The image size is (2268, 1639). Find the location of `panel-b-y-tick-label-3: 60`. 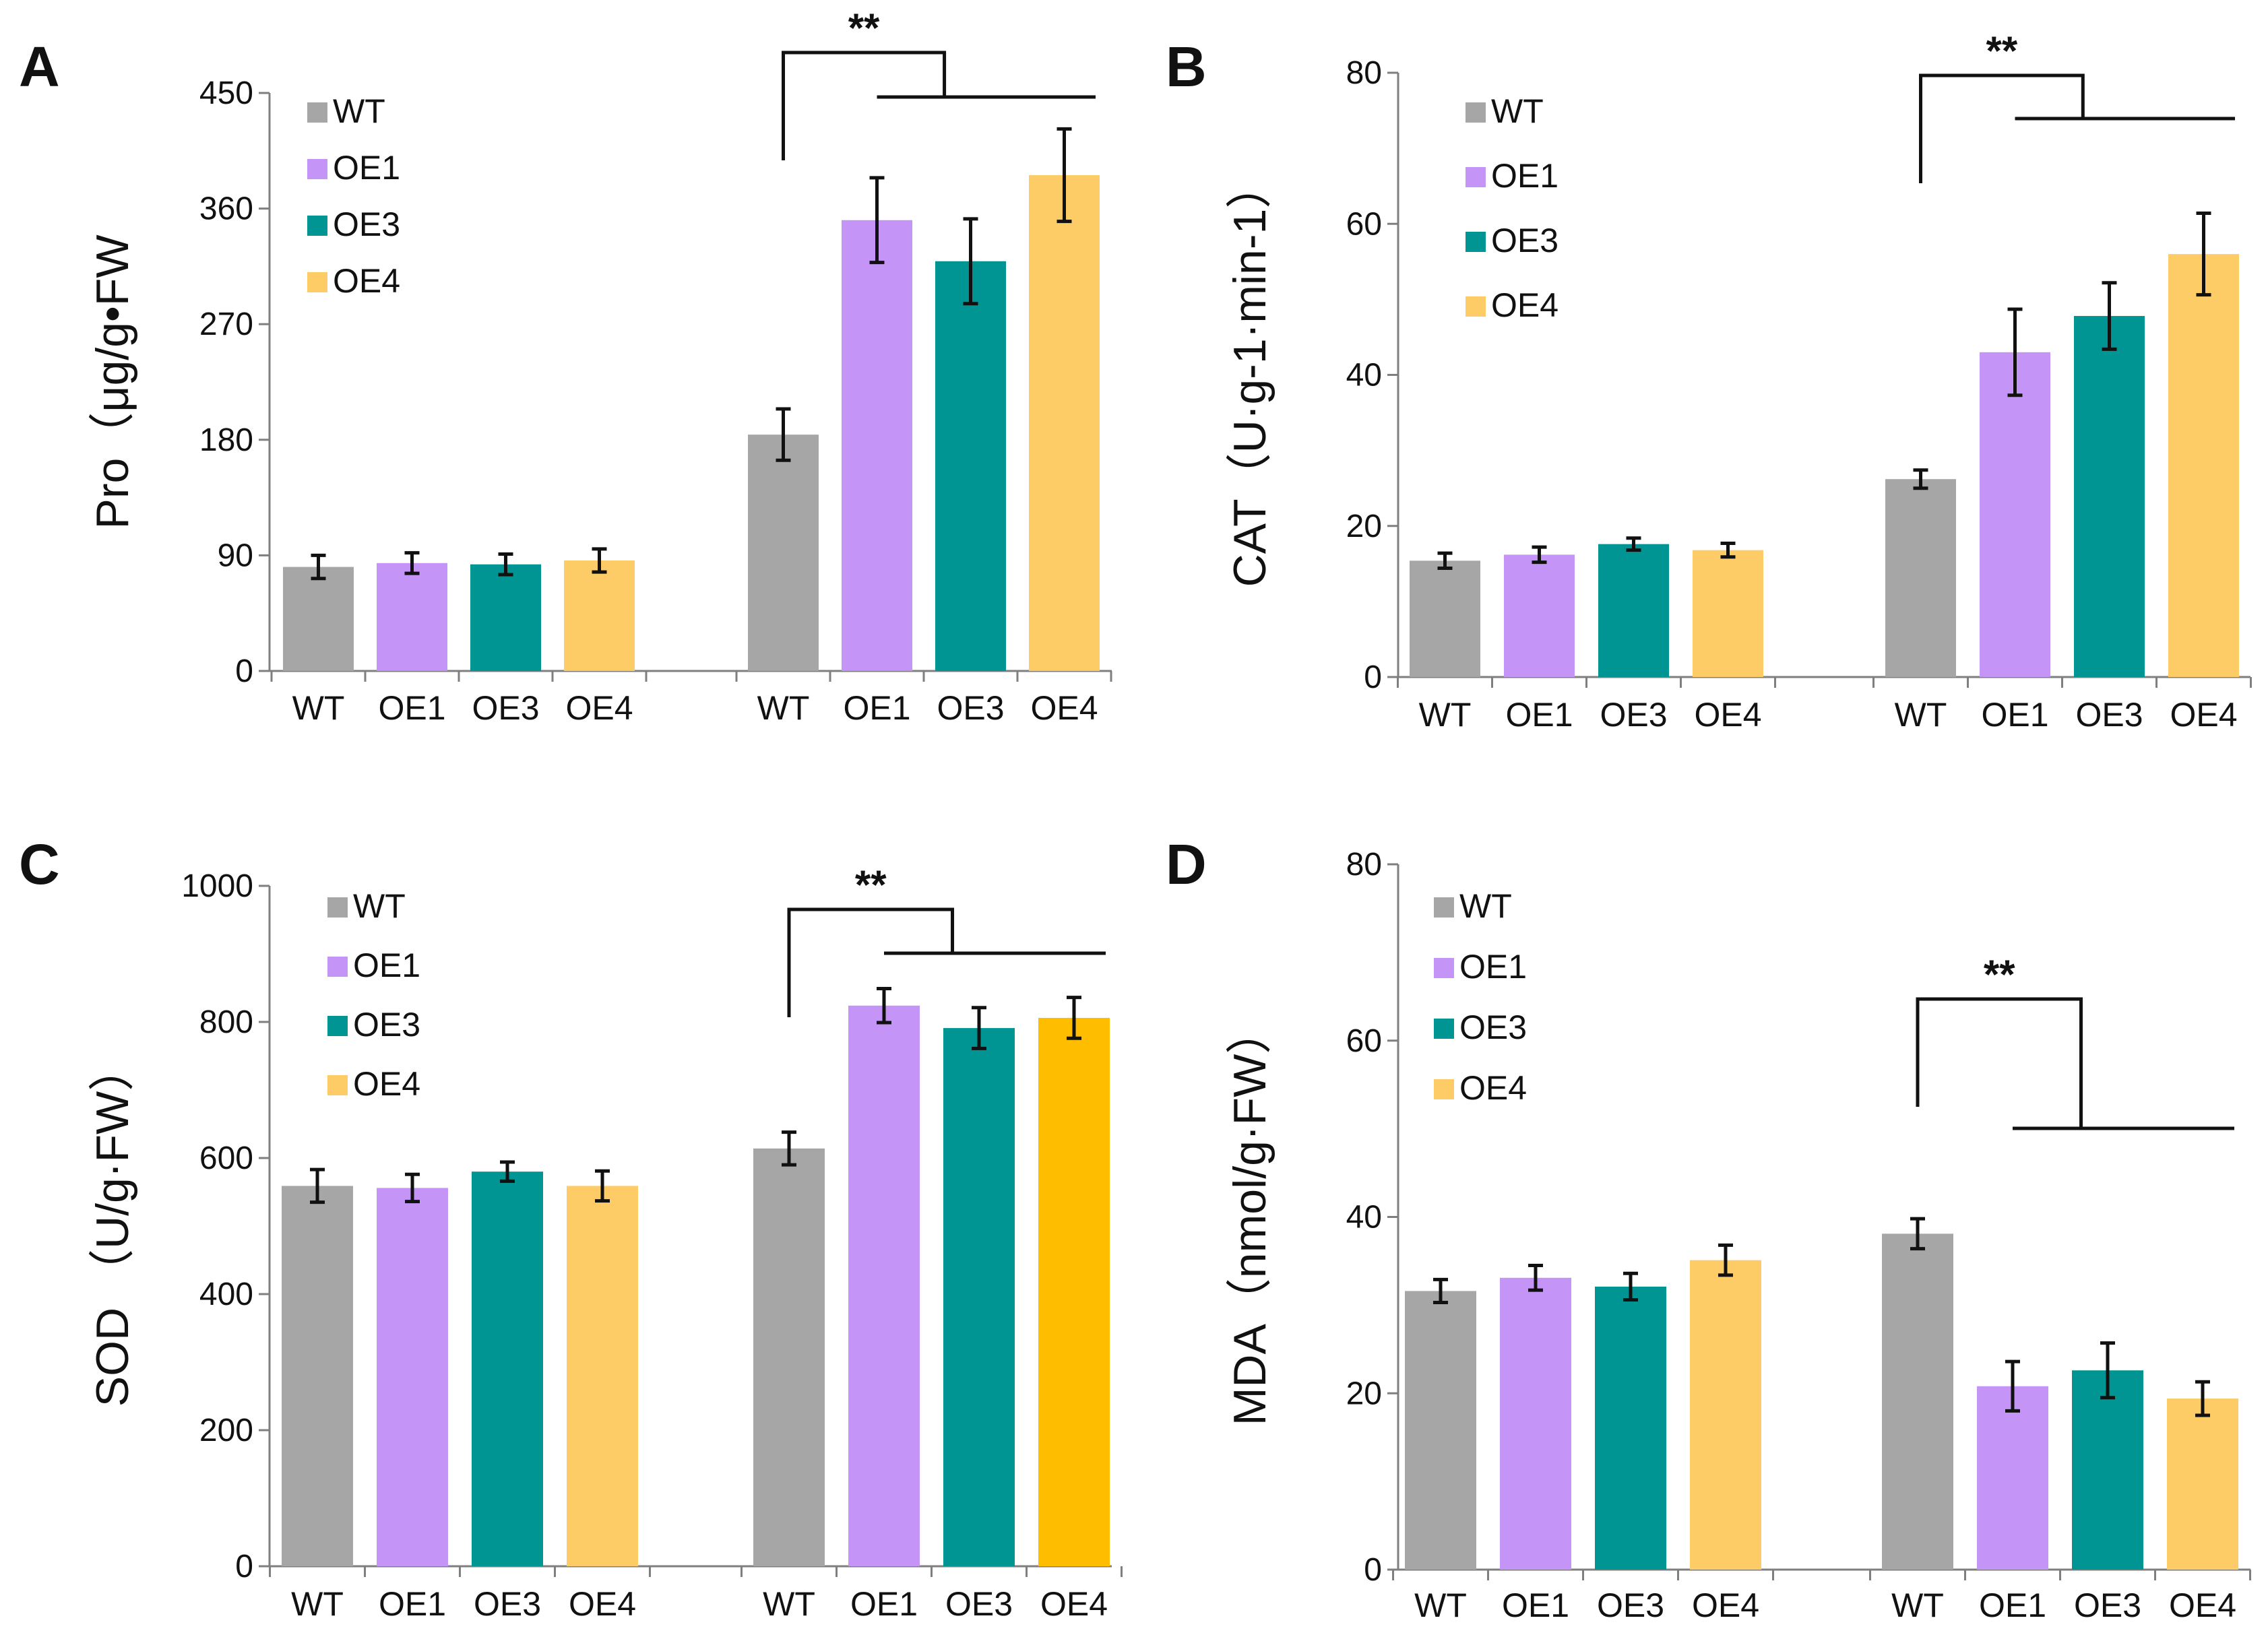

panel-b-y-tick-label-3: 60 is located at coordinates (1364, 224).